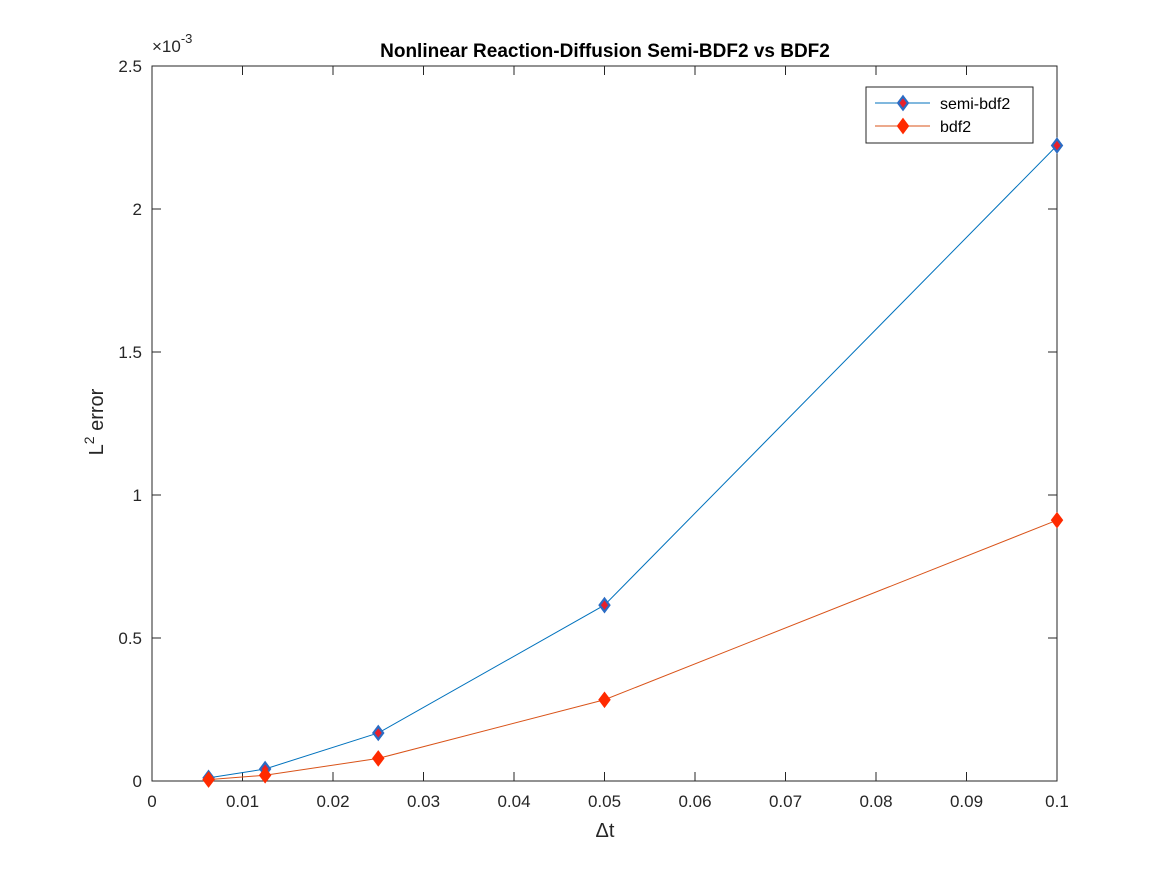 This screenshot has width=1167, height=875. I want to click on x-tick-label: 0.01, so click(242, 801).